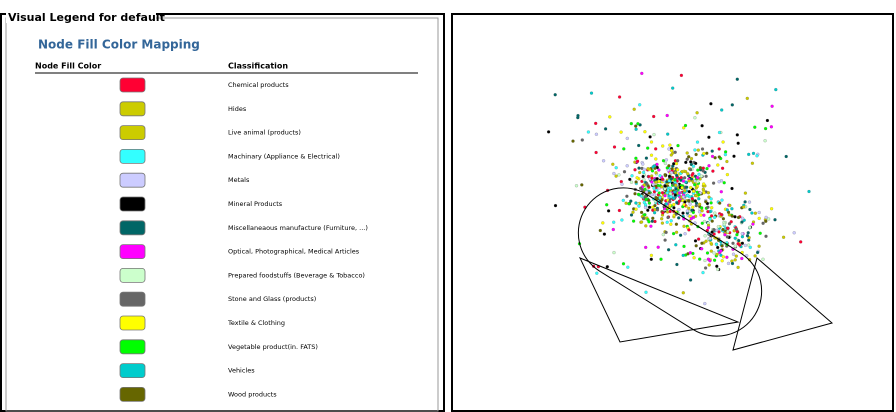 This screenshot has width=896, height=412. What do you see at coordinates (659, 300) in the screenshot?
I see `selection-triangle` at bounding box center [659, 300].